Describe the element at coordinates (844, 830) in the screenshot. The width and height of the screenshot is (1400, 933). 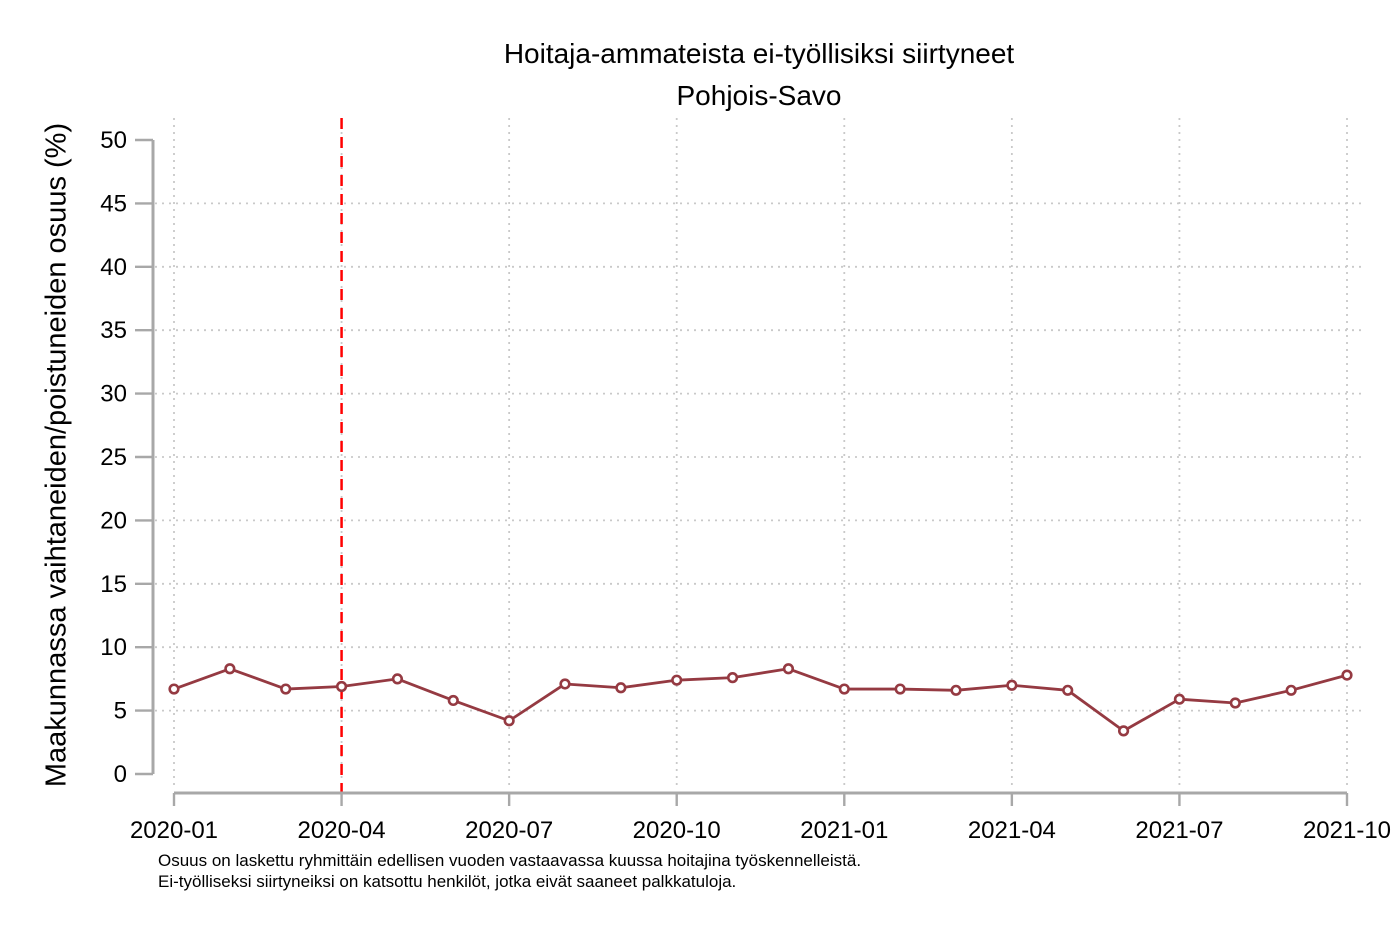
I see `x-tick-label: 2021-01` at that location.